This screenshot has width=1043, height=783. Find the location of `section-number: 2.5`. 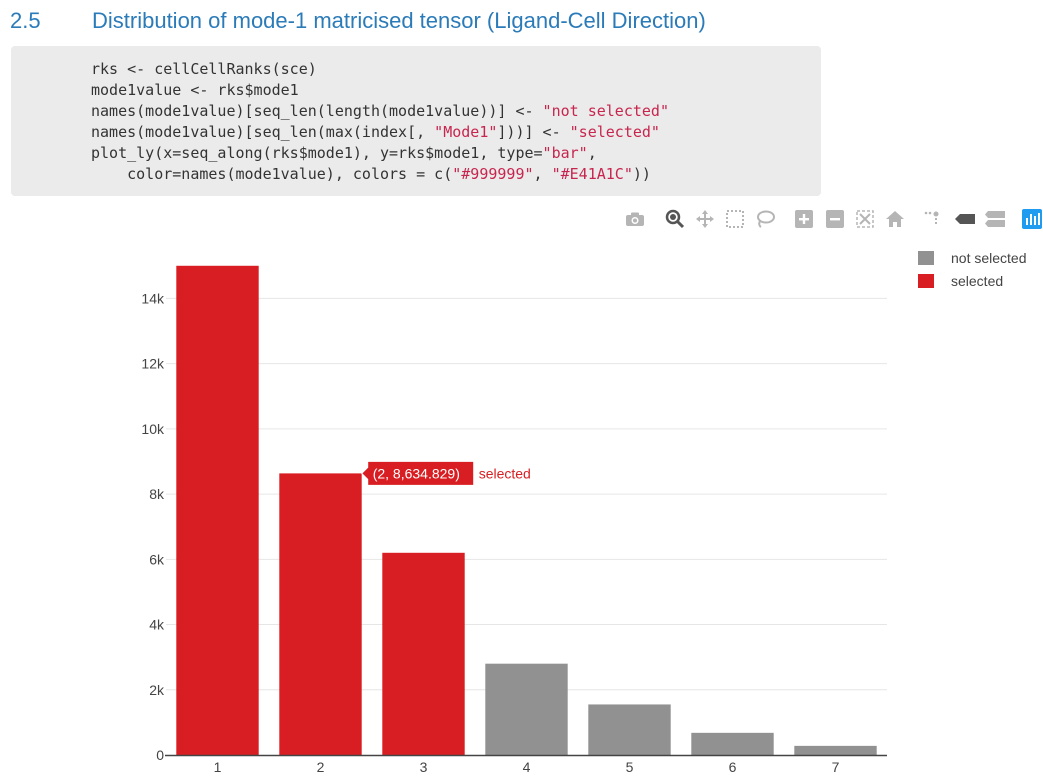

section-number: 2.5 is located at coordinates (25, 20).